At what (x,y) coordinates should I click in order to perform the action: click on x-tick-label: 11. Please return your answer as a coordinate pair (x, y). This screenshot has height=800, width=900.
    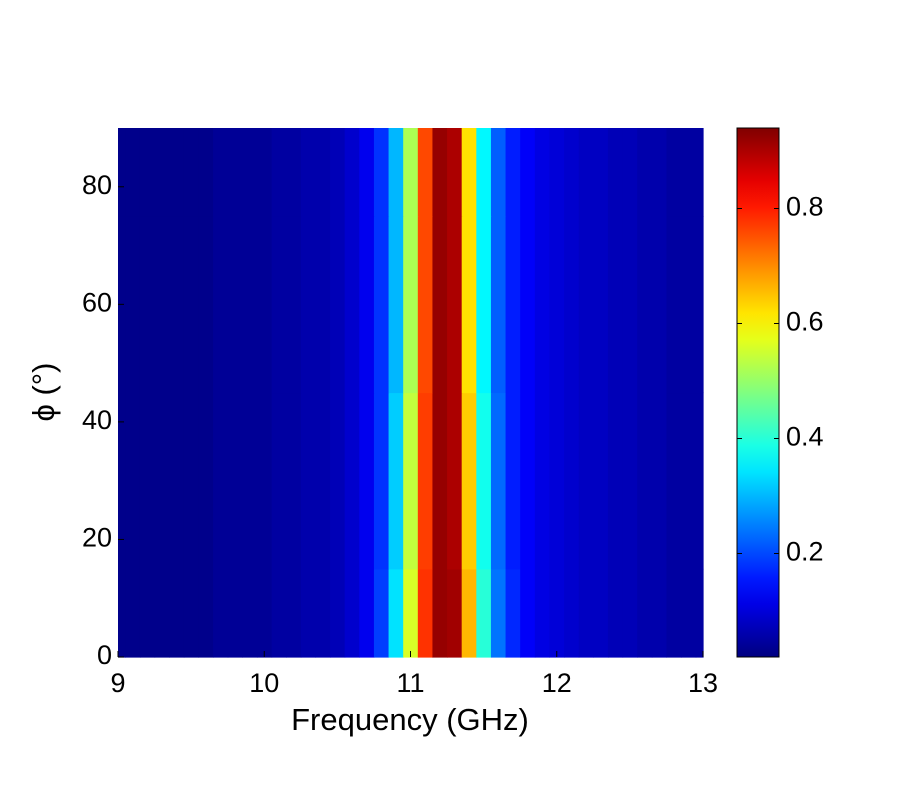
    Looking at the image, I should click on (410, 683).